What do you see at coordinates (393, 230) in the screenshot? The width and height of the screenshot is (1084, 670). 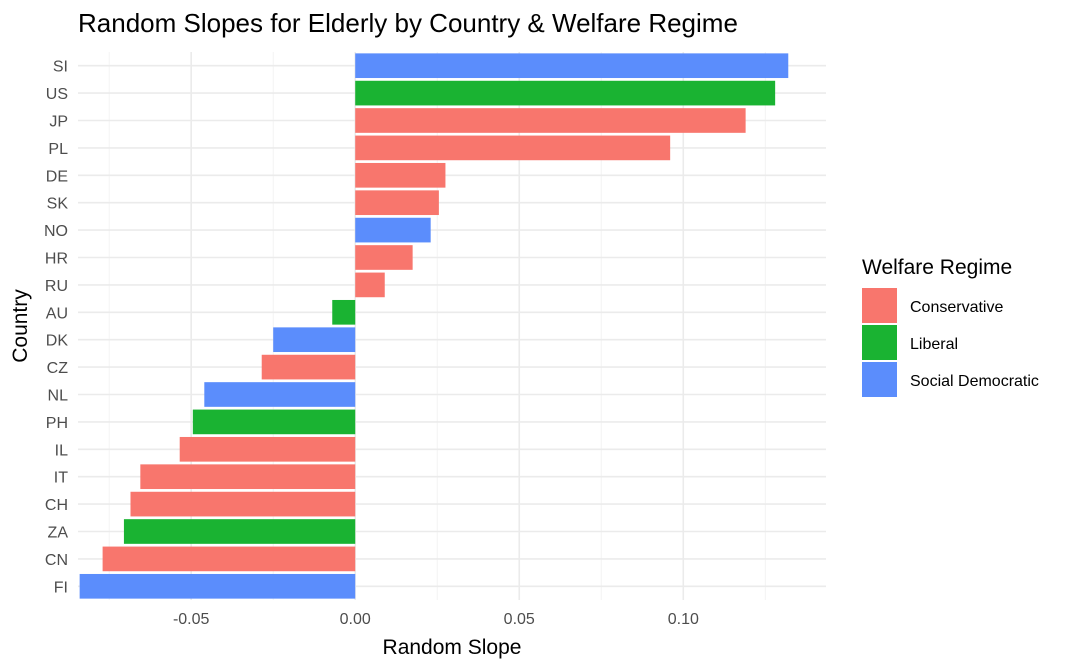 I see `bar-no` at bounding box center [393, 230].